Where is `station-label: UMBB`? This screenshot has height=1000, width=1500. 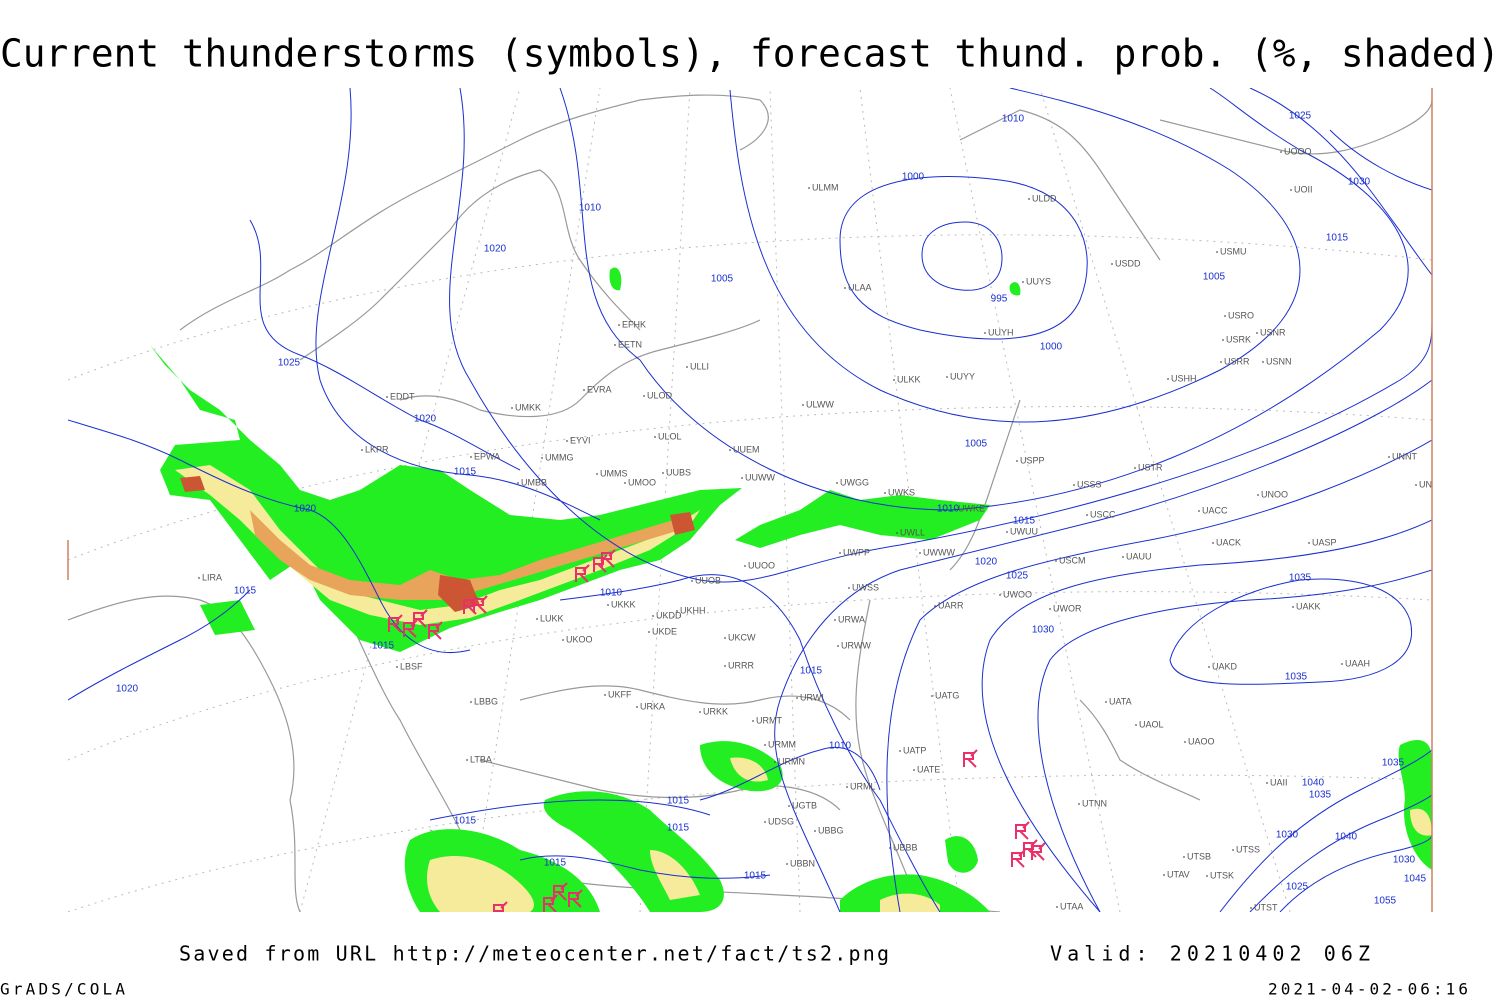
station-label: UMBB is located at coordinates (534, 482).